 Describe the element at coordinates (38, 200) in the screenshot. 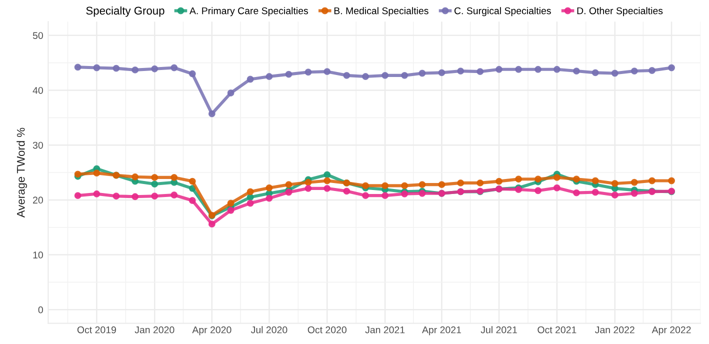

I see `y-tick-label: 20` at that location.